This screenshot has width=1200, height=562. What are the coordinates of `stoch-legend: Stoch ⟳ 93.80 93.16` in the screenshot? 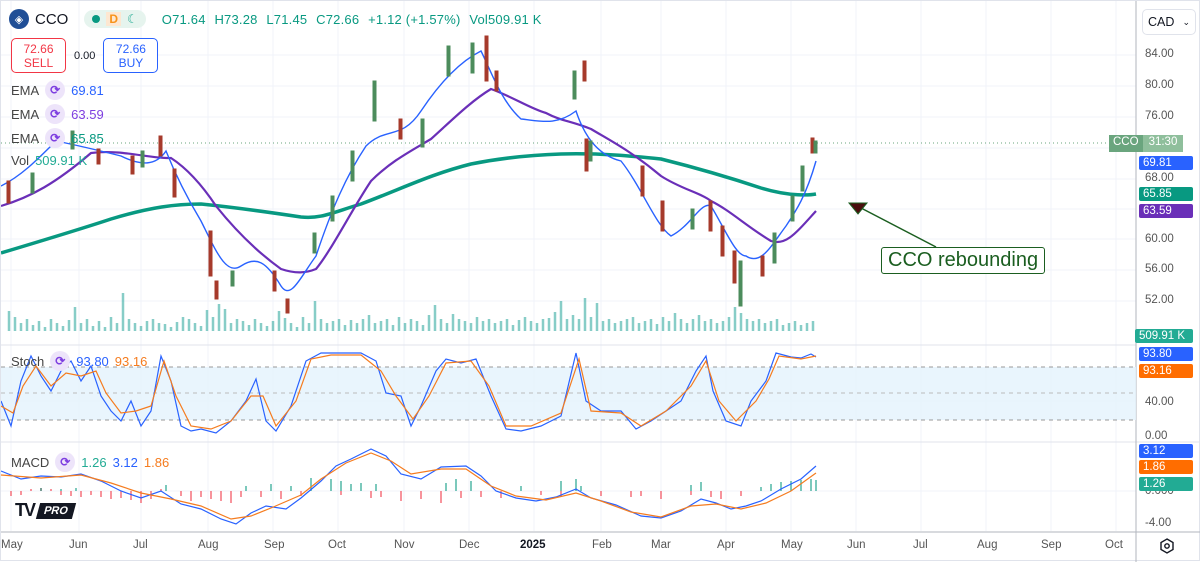 It's located at (79, 361).